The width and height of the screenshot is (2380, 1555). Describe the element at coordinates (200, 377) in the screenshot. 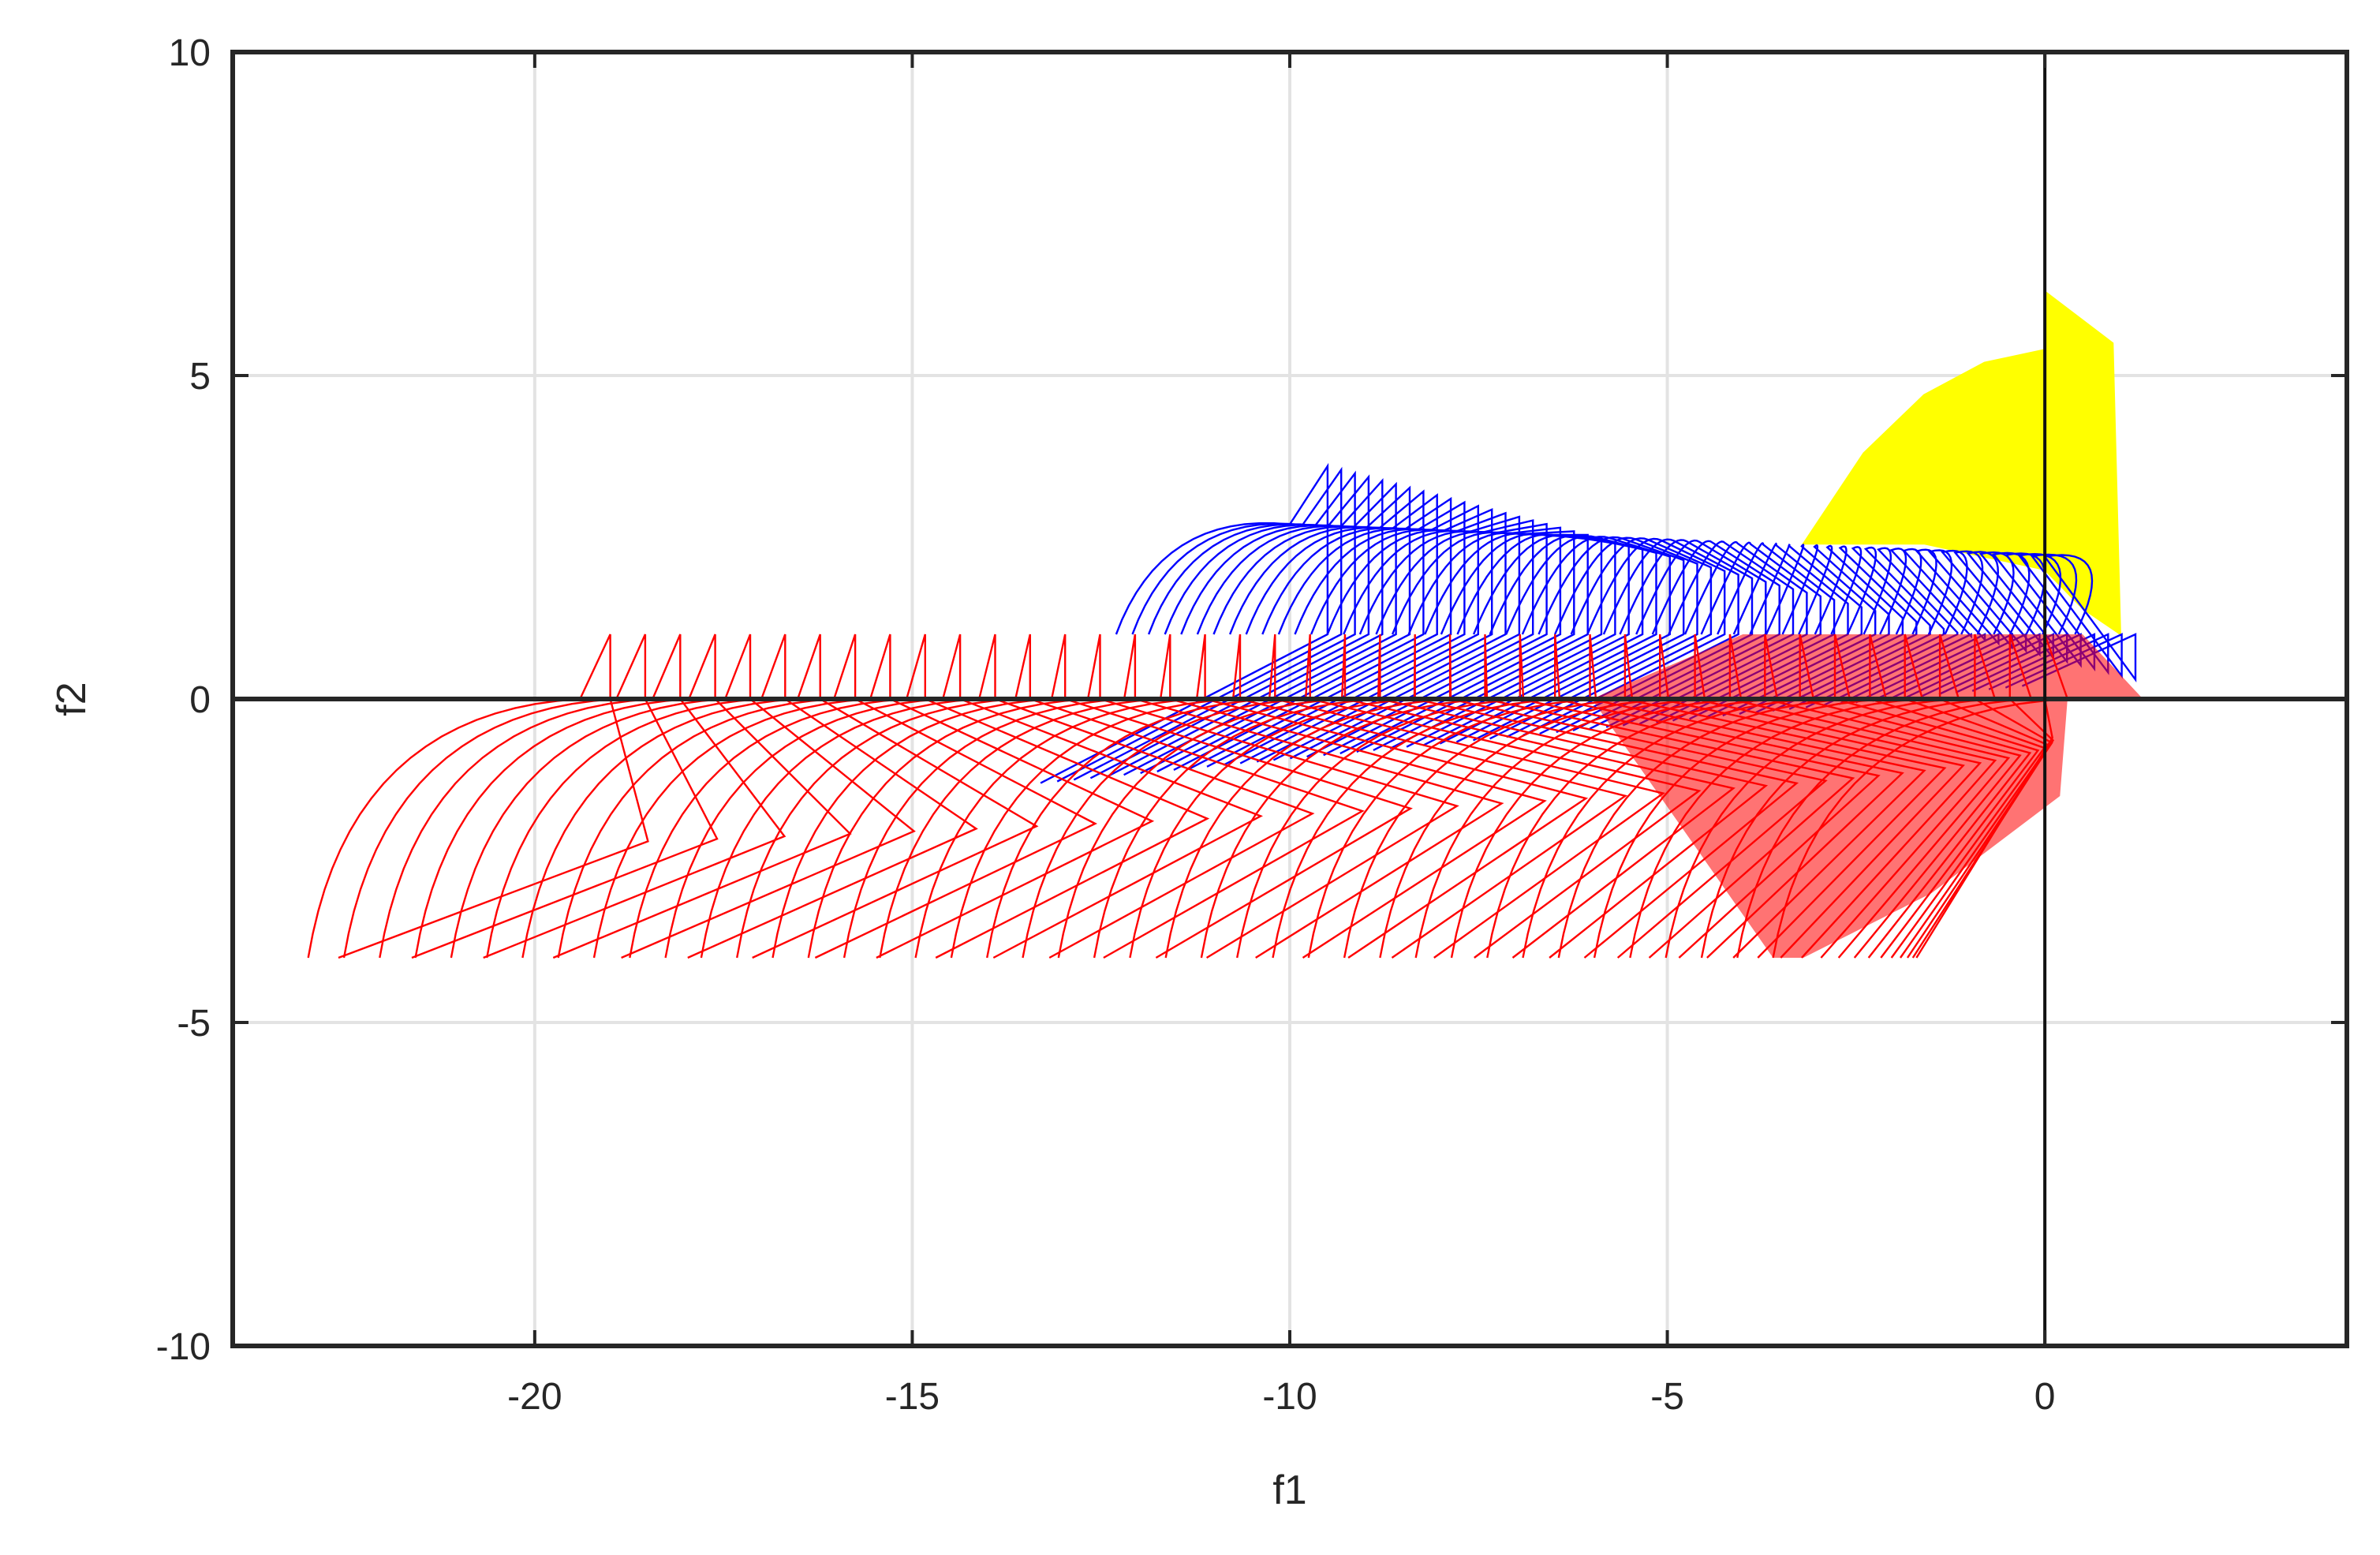

I see `y-tick-label: 5` at that location.